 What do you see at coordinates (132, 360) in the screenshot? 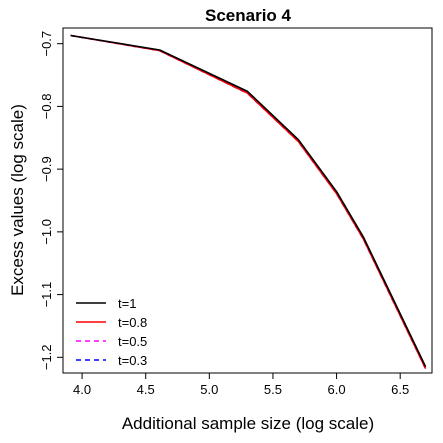
I see `legend-label: t=0.3` at bounding box center [132, 360].